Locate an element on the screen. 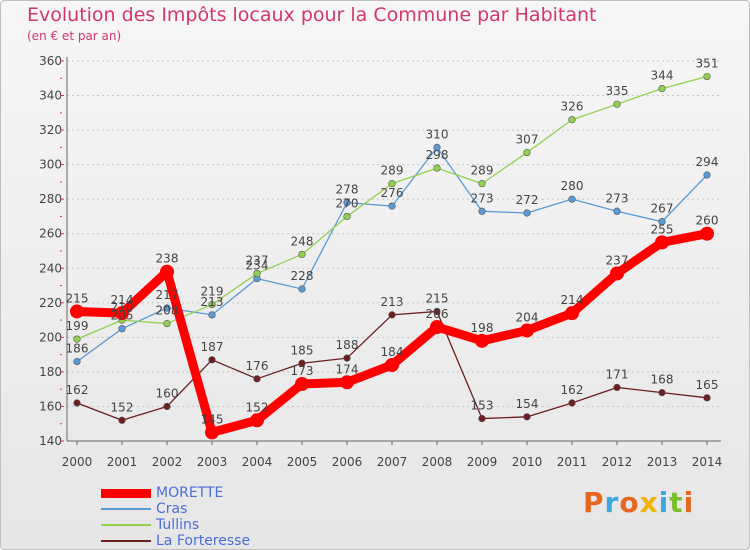 This screenshot has height=550, width=750. y-tick-label: 180 is located at coordinates (50, 372).